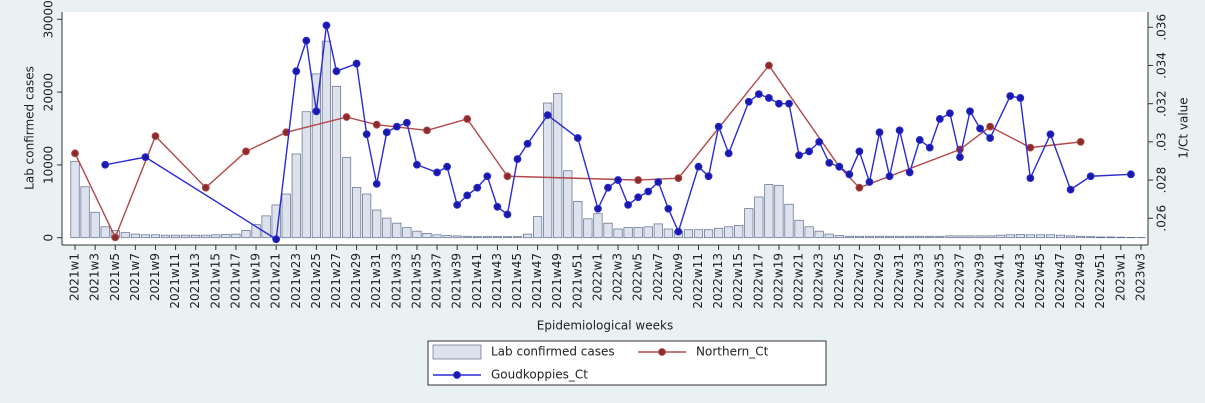 The height and width of the screenshot is (403, 1205). What do you see at coordinates (618, 277) in the screenshot?
I see `x-tick-label: 2022w3` at bounding box center [618, 277].